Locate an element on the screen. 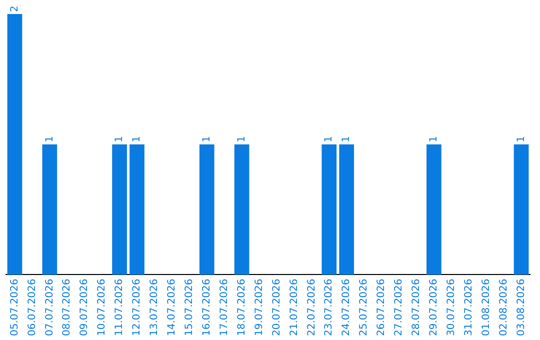 The image size is (540, 340). x-tick-label: 26.07.2026 is located at coordinates (382, 307).